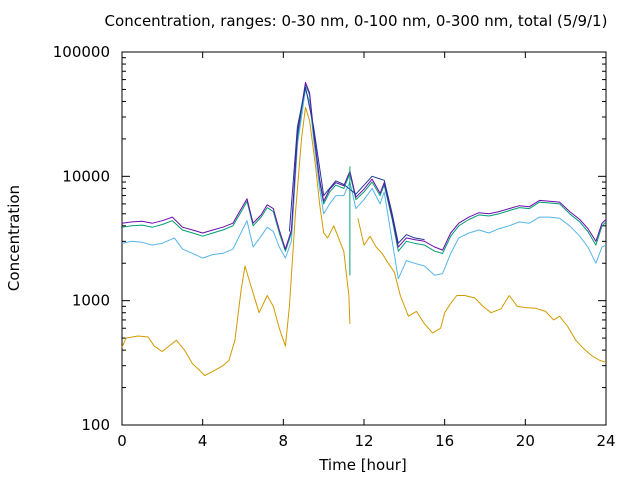  I want to click on x-tick-label: 20, so click(525, 441).